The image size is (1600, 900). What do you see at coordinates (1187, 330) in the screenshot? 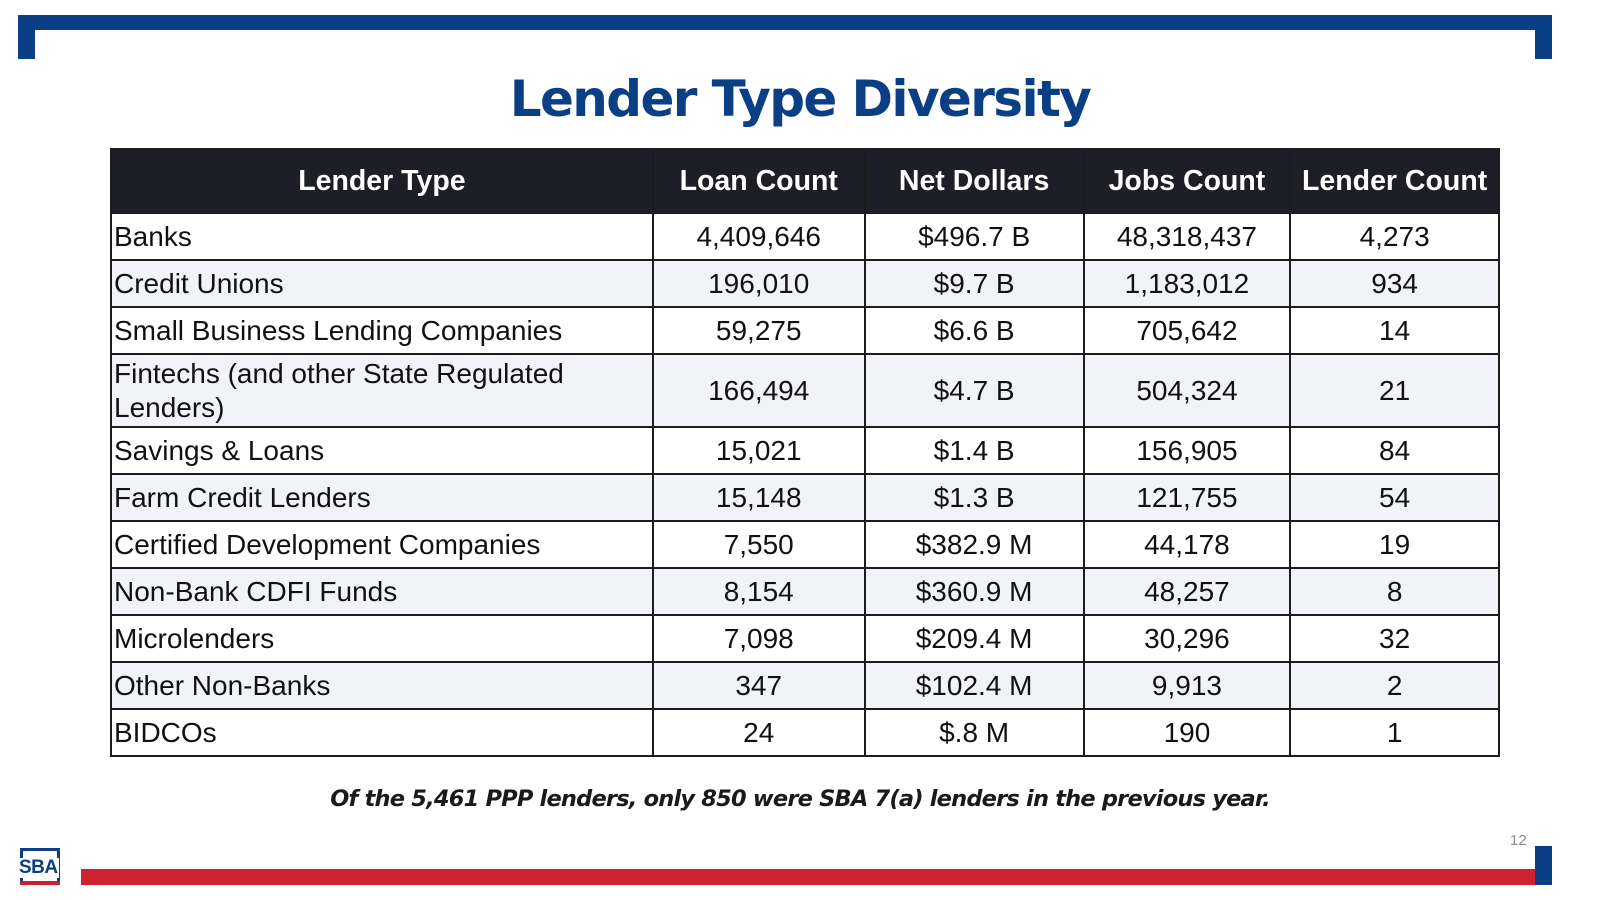
I see `cell-jobs-count: 705,642` at bounding box center [1187, 330].